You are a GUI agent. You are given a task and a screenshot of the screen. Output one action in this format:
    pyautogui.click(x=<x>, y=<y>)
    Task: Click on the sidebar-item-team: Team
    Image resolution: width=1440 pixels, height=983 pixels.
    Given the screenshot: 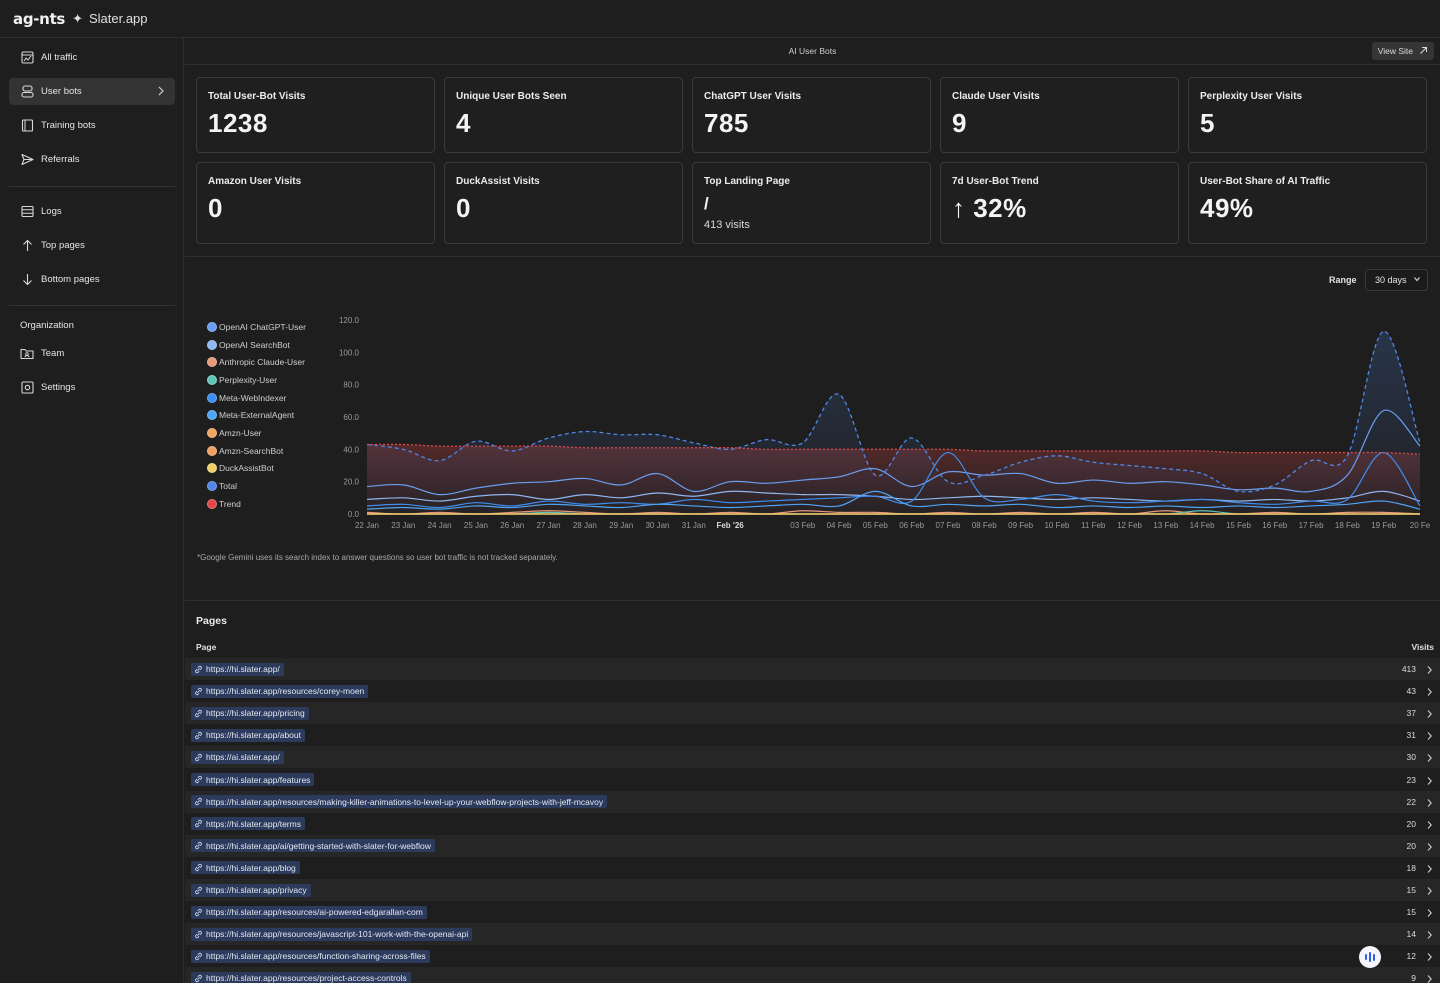 What is the action you would take?
    pyautogui.click(x=92, y=353)
    